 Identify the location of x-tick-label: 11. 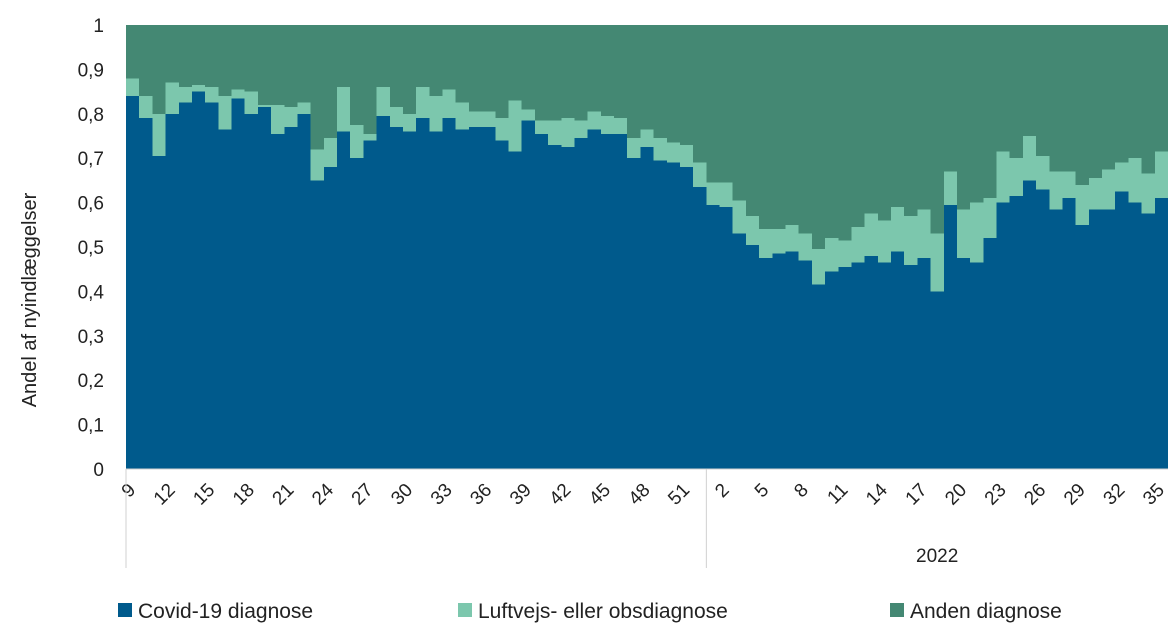
(838, 494).